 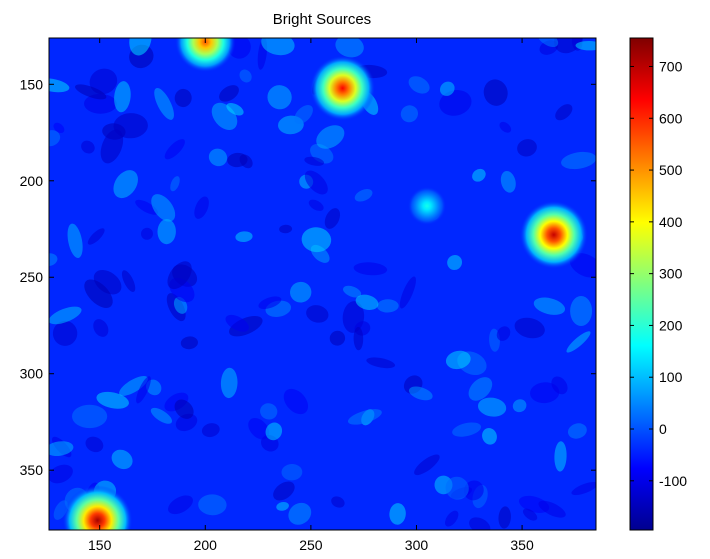 What do you see at coordinates (671, 170) in the screenshot?
I see `colorbar-tick-label: 500` at bounding box center [671, 170].